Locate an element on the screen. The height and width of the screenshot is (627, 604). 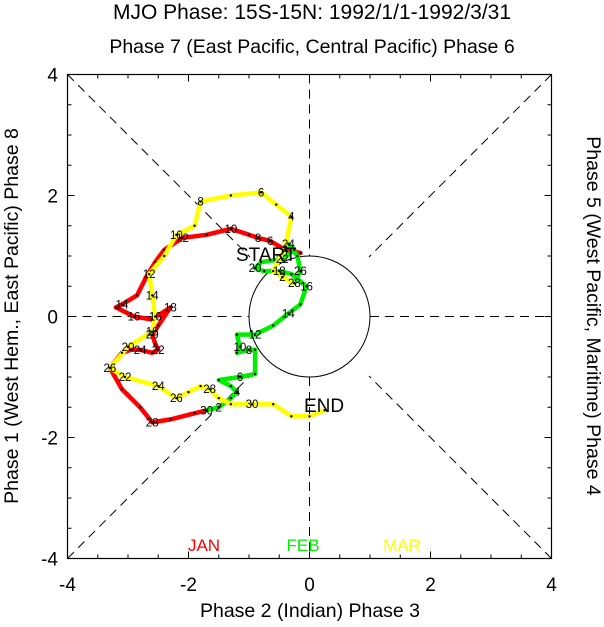
diagonal-upper-left is located at coordinates (159, 166).